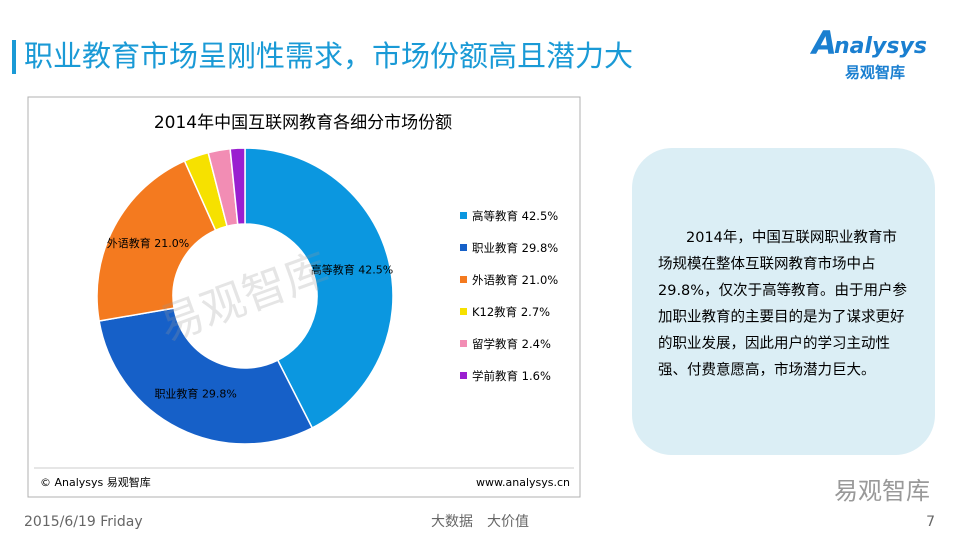  I want to click on legend-label: K12教育 2.7%, so click(511, 312).